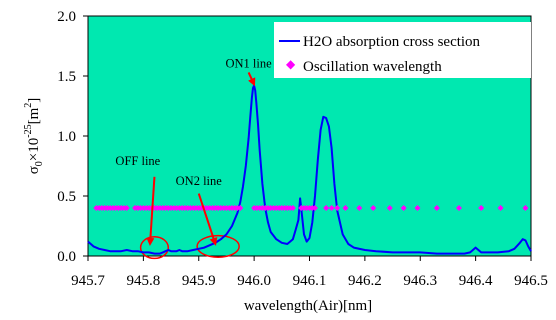 This screenshot has height=320, width=556. Describe the element at coordinates (88, 281) in the screenshot. I see `x-tick-label: 945.7` at that location.